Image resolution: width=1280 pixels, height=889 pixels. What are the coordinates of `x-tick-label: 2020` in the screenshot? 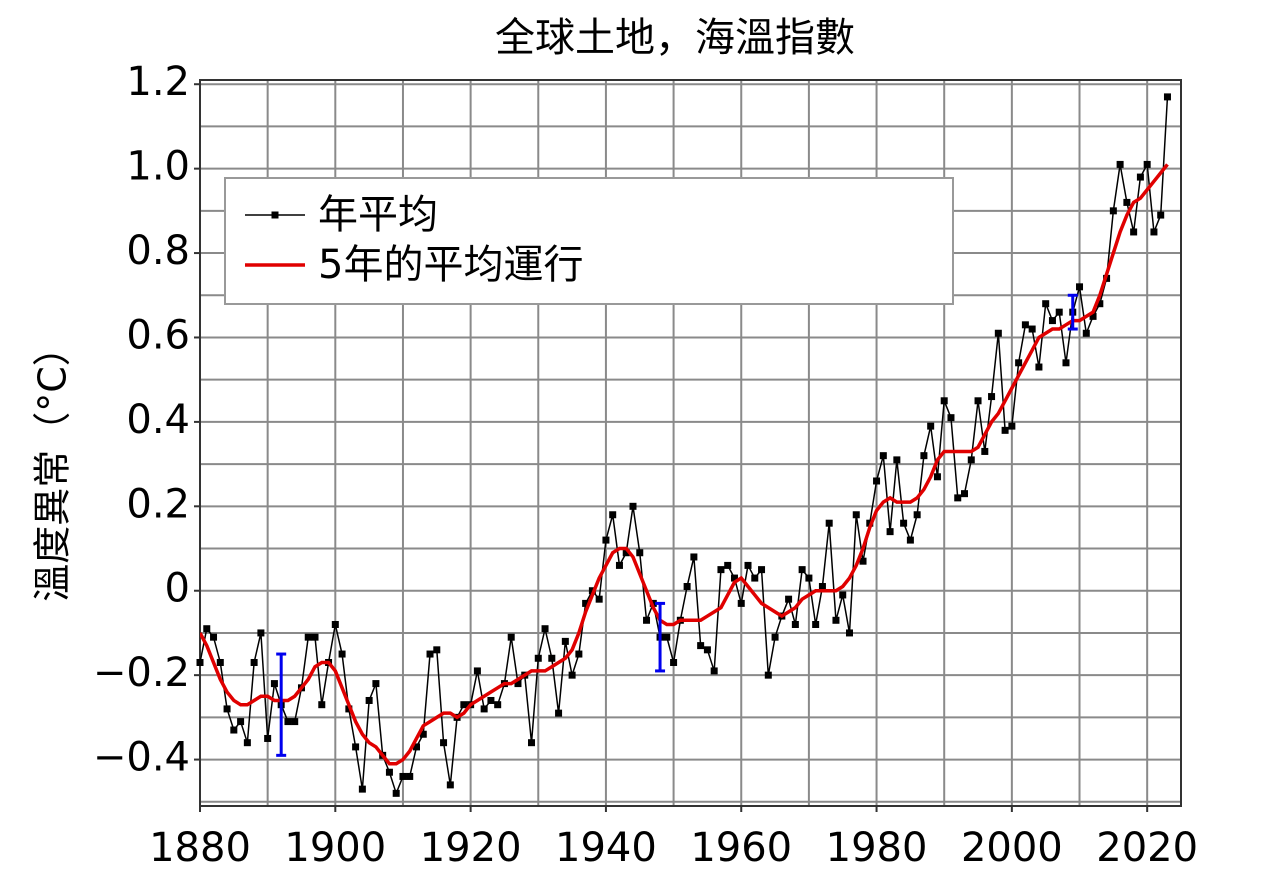 It's located at (1147, 848).